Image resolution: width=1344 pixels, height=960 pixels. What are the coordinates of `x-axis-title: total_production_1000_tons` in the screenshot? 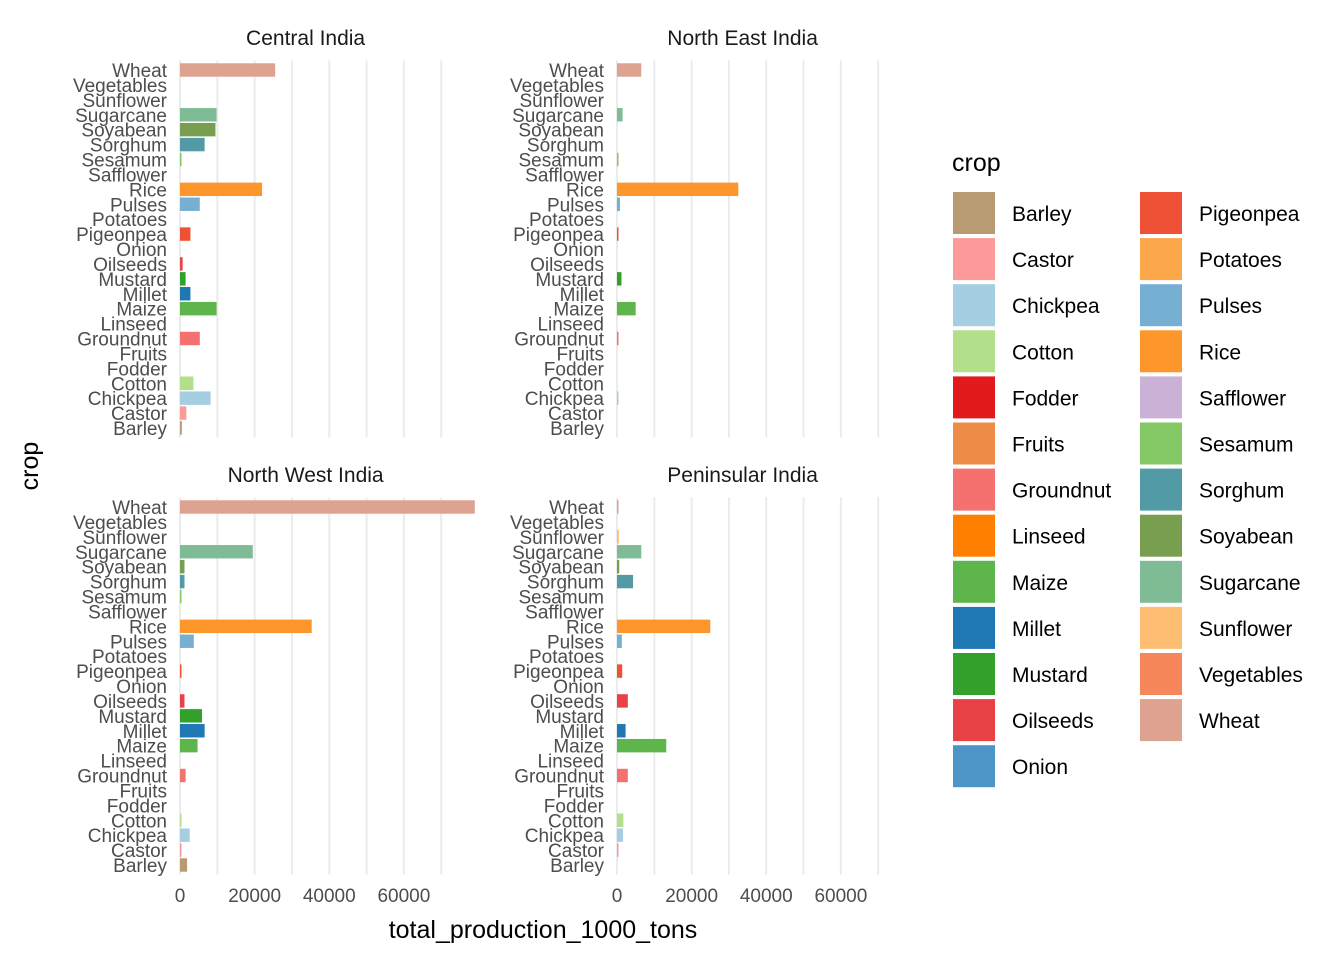 It's located at (543, 930).